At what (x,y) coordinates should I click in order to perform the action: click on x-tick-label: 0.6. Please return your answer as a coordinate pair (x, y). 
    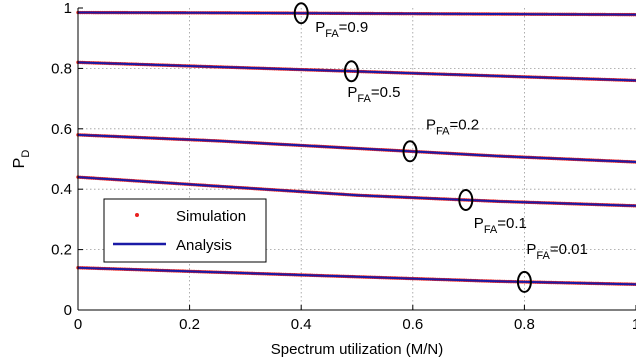
    Looking at the image, I should click on (412, 324).